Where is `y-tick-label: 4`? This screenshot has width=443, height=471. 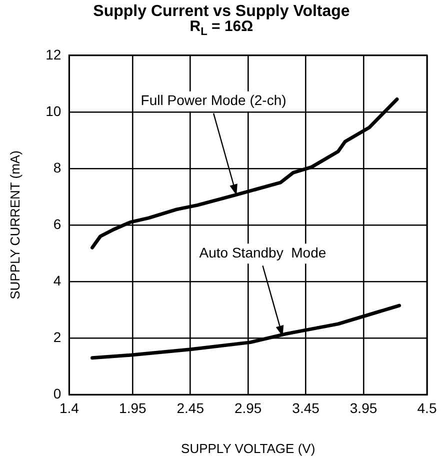 y-tick-label: 4 is located at coordinates (57, 280).